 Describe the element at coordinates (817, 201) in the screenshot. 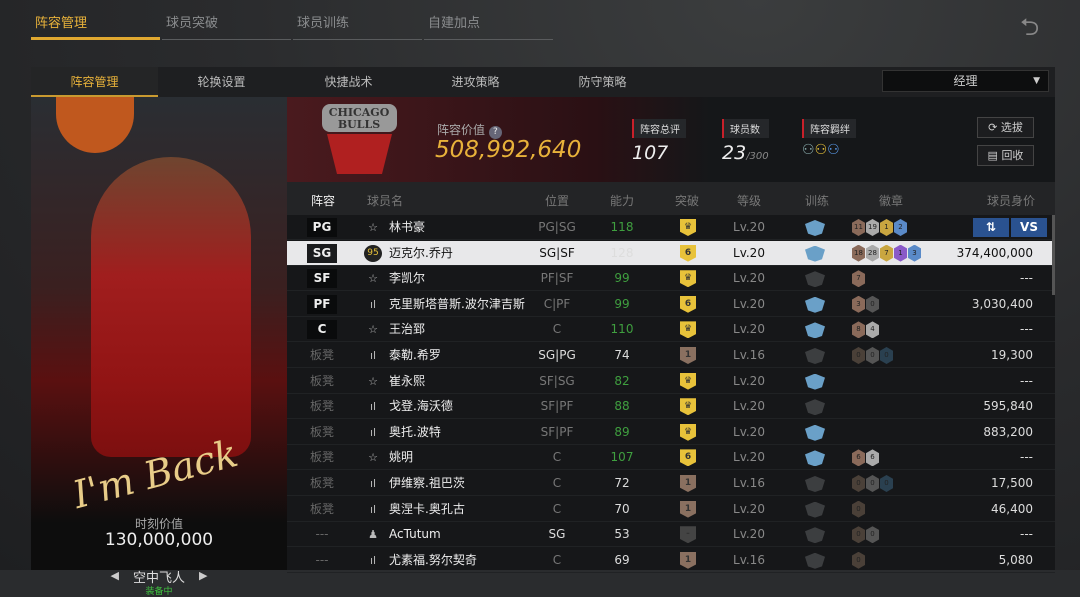

I see `col-training: 训练` at that location.